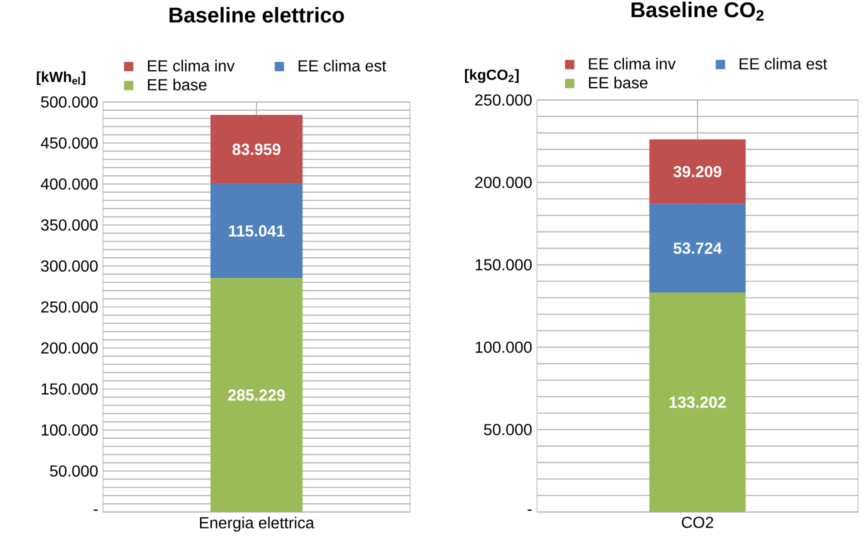 The image size is (863, 548). What do you see at coordinates (257, 14) in the screenshot?
I see `chart-title: Baseline elettrico` at bounding box center [257, 14].